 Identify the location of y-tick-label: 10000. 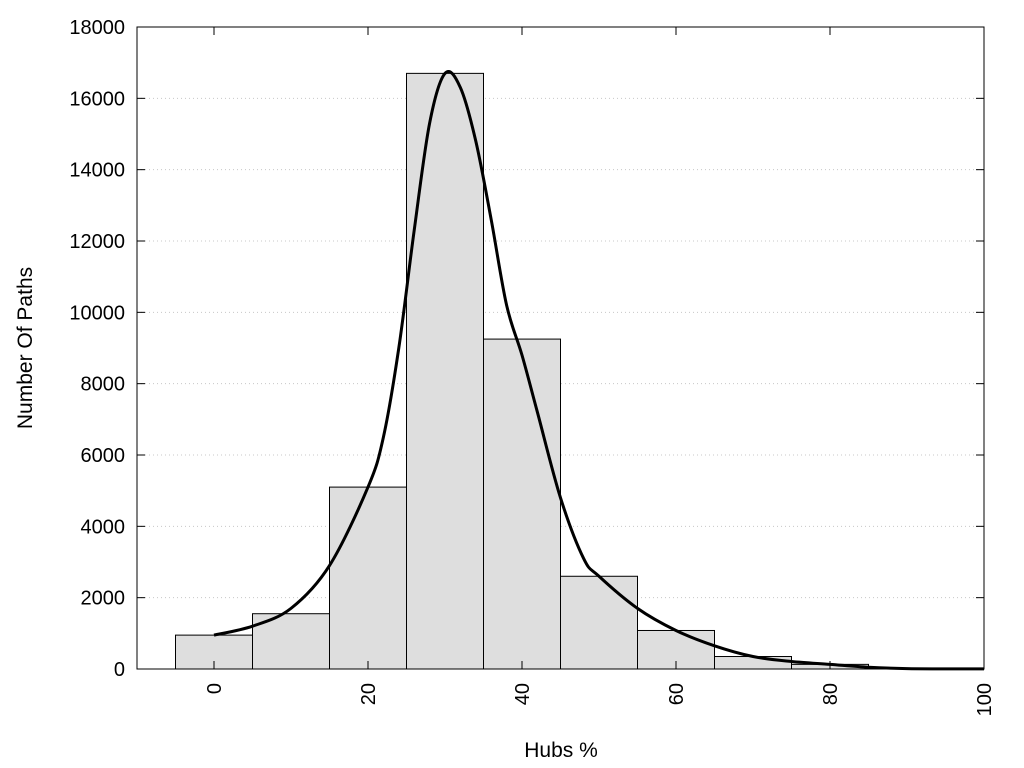
(97, 313).